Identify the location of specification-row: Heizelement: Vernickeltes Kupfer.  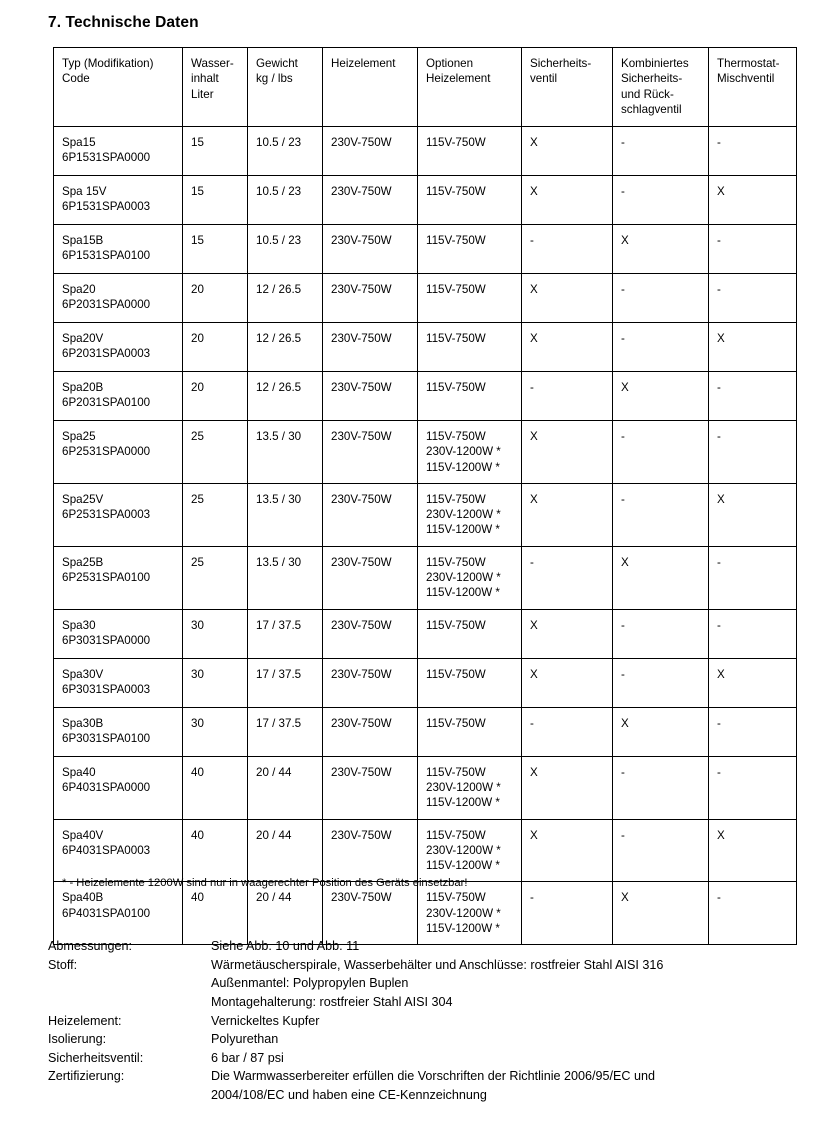
(355, 1021).